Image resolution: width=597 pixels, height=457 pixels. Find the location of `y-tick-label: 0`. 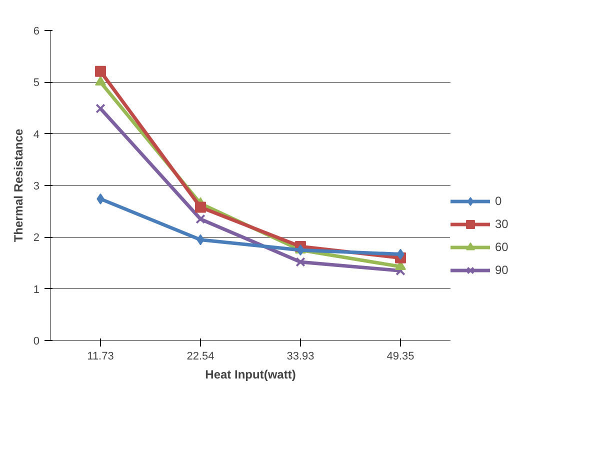

y-tick-label: 0 is located at coordinates (36, 342).